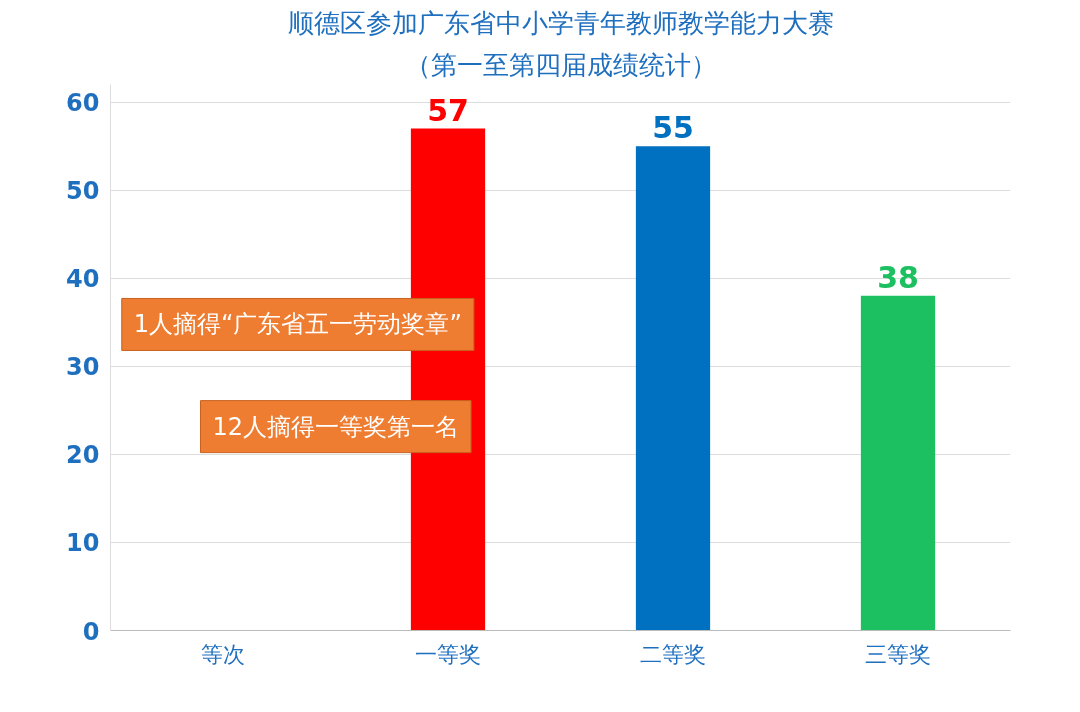 This screenshot has width=1080, height=712. Describe the element at coordinates (560, 64) in the screenshot. I see `chart-subtitle: （第一至第四届成绩统计）` at that location.